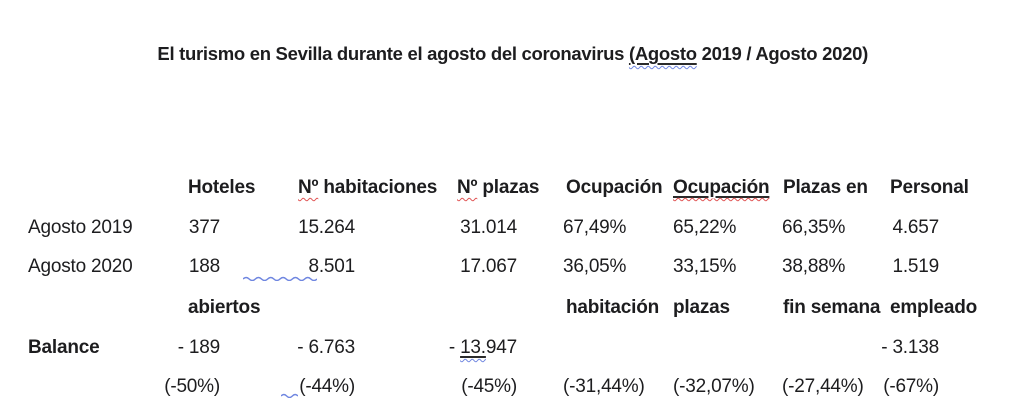 The height and width of the screenshot is (420, 1024). I want to click on spellcheck-squiggle-no2: Nº, so click(467, 187).